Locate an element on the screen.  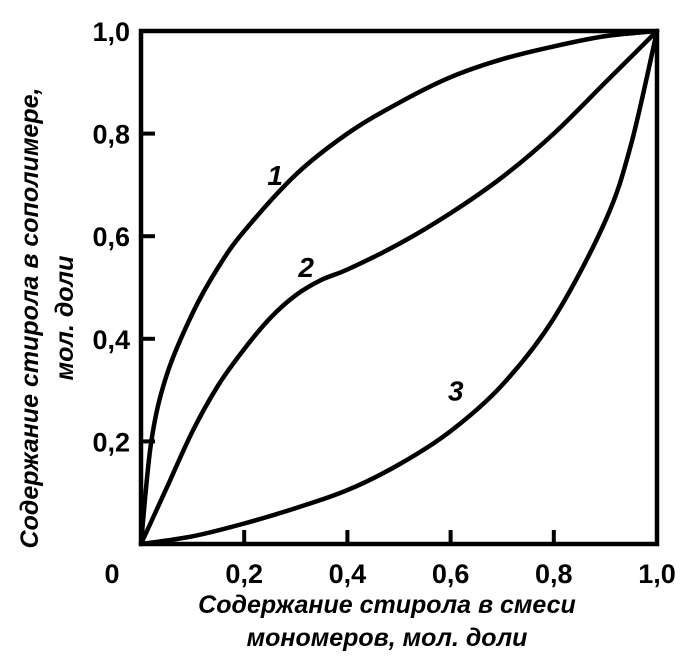
y-axis-title-line-1: Содержание стирола в сополимере, is located at coordinates (30, 318).